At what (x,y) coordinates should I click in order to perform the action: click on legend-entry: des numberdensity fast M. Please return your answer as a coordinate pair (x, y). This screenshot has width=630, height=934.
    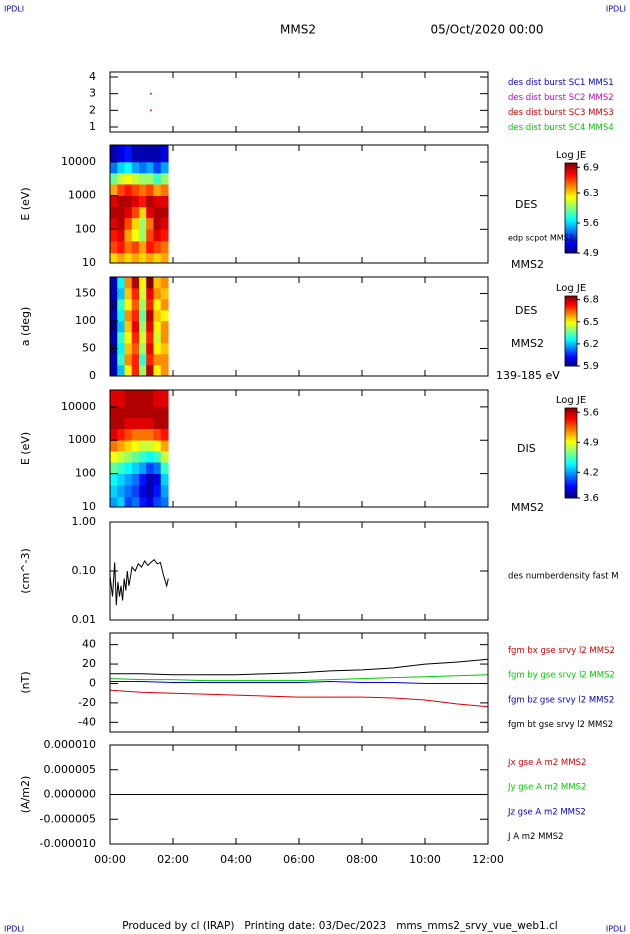
    Looking at the image, I should click on (563, 577).